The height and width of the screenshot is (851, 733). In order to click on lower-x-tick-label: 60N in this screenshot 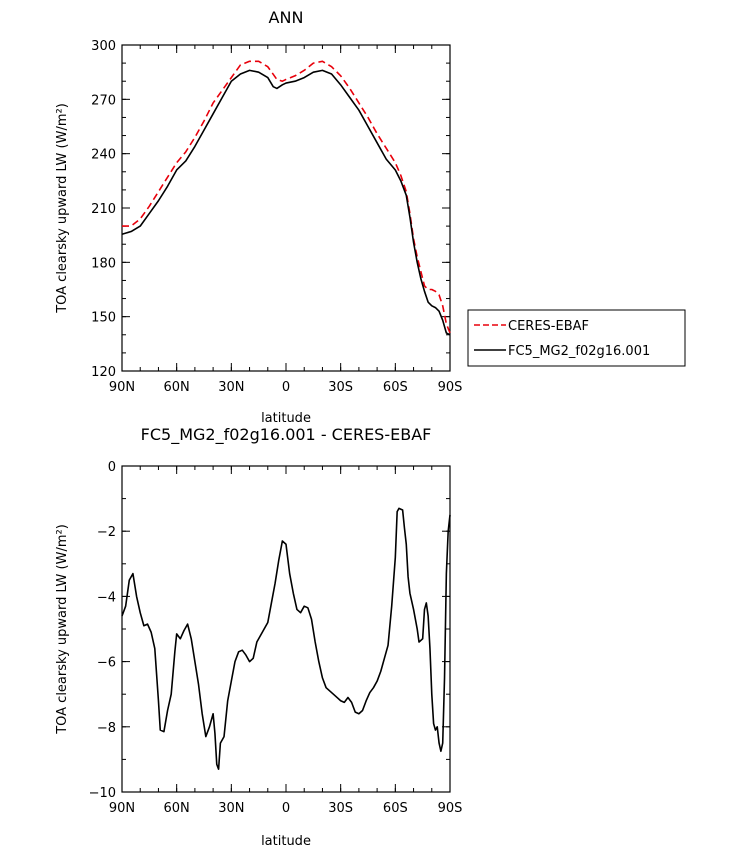, I will do `click(177, 808)`.